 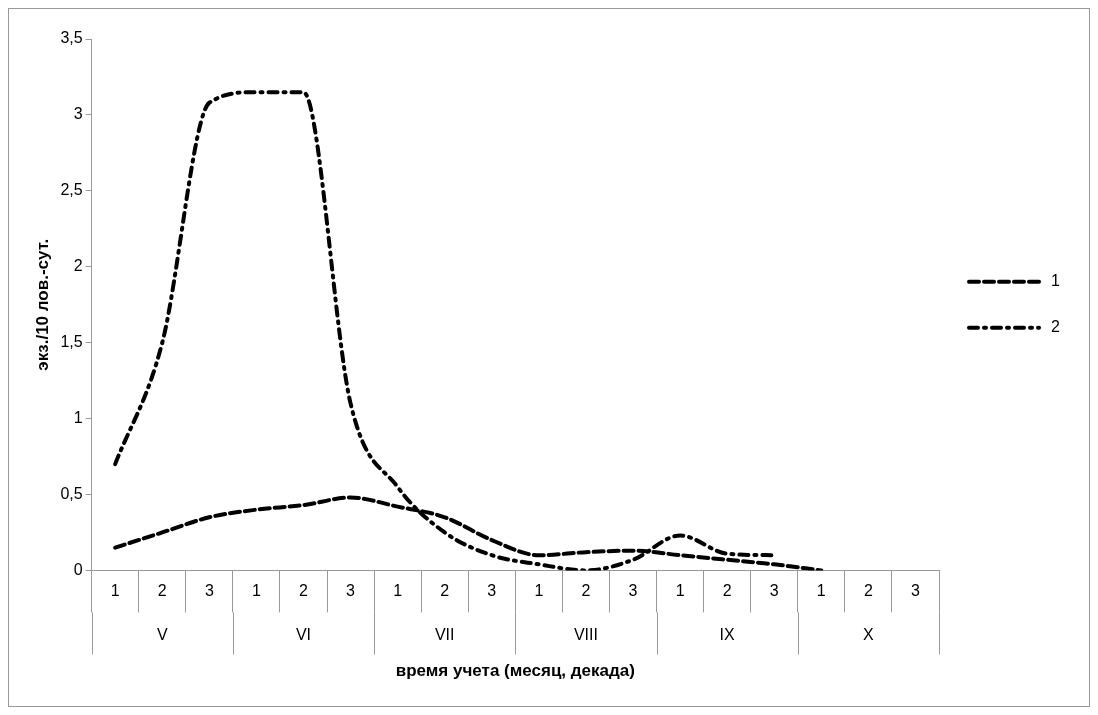 What do you see at coordinates (71, 190) in the screenshot?
I see `y-tick-label: 2,5` at bounding box center [71, 190].